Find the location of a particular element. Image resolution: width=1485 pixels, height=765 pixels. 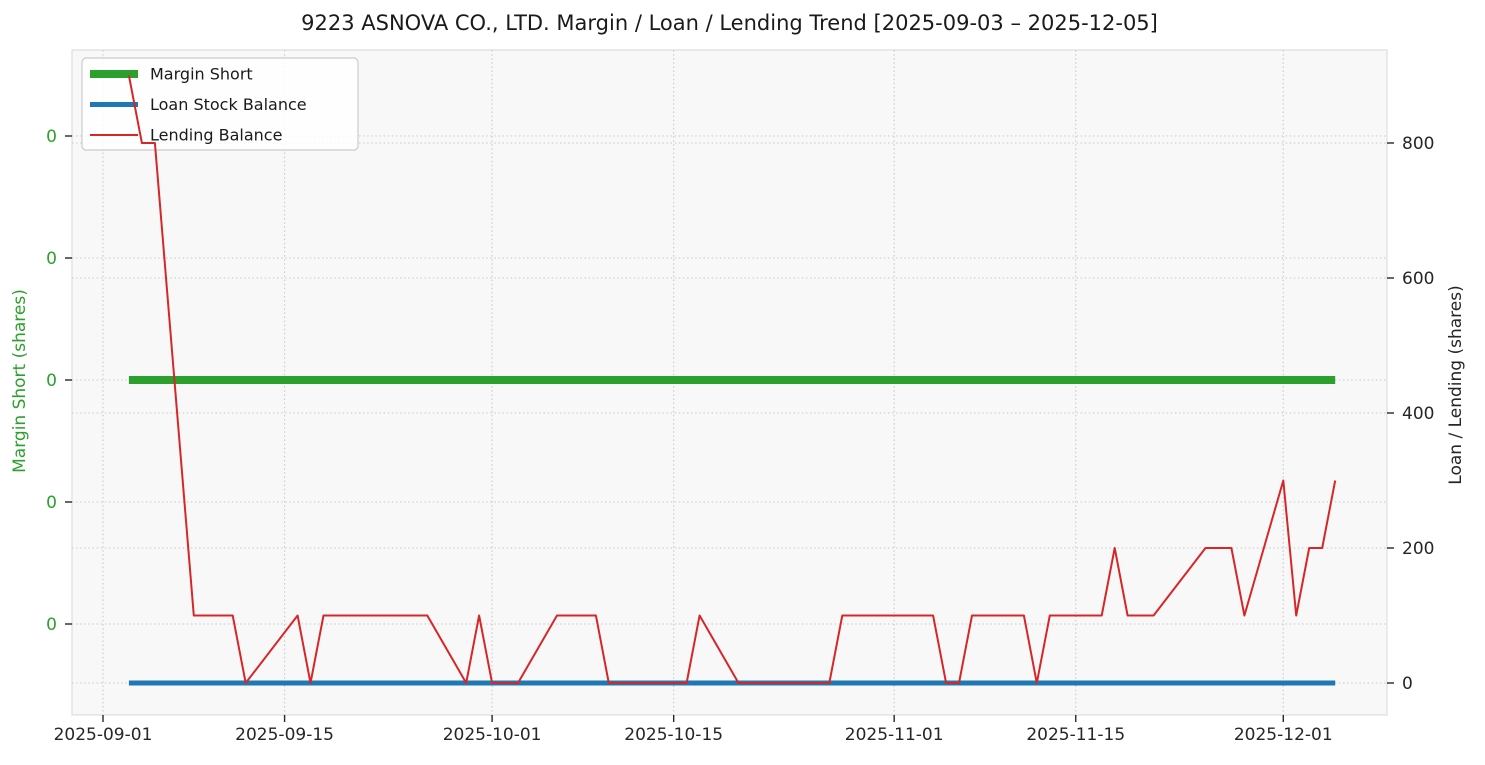

legend-label-lending-balance: Lending Balance is located at coordinates (216, 135).